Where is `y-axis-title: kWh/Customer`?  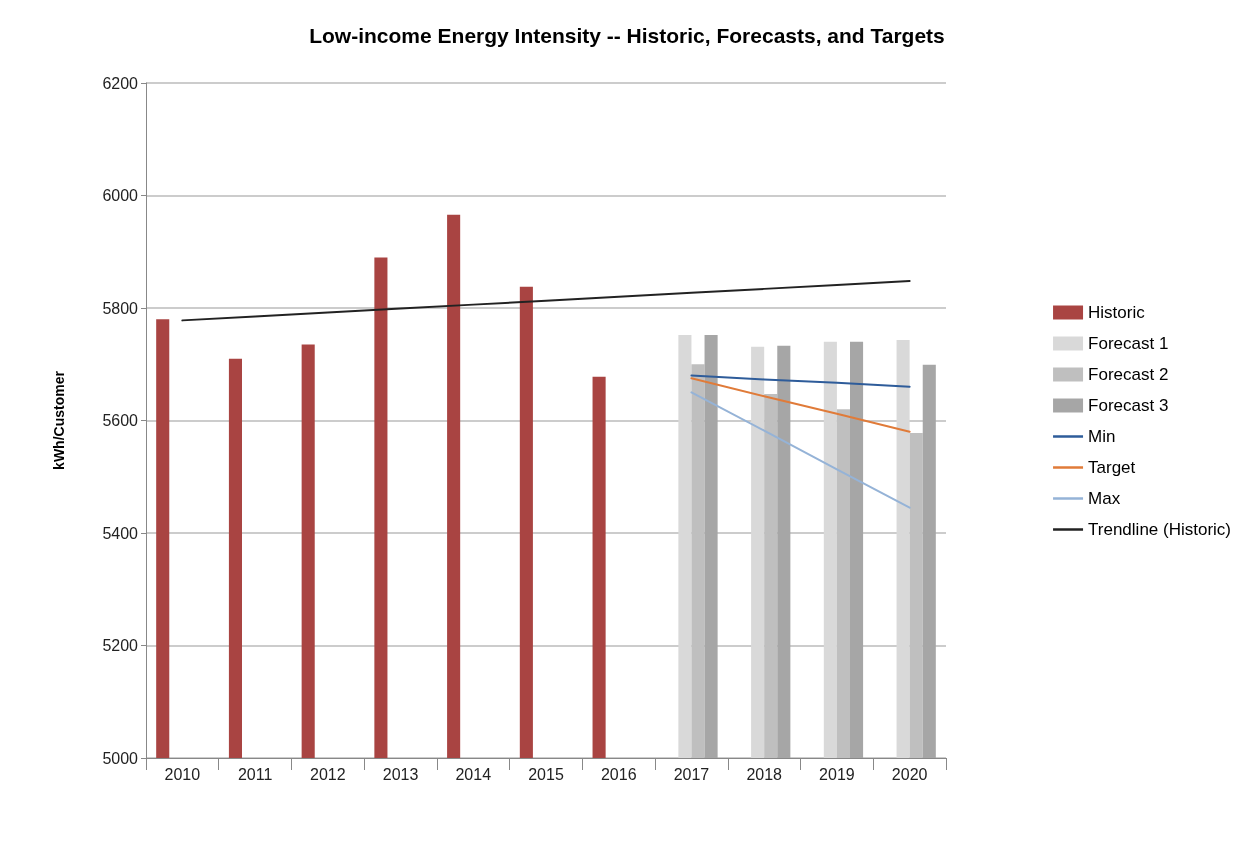 y-axis-title: kWh/Customer is located at coordinates (59, 420).